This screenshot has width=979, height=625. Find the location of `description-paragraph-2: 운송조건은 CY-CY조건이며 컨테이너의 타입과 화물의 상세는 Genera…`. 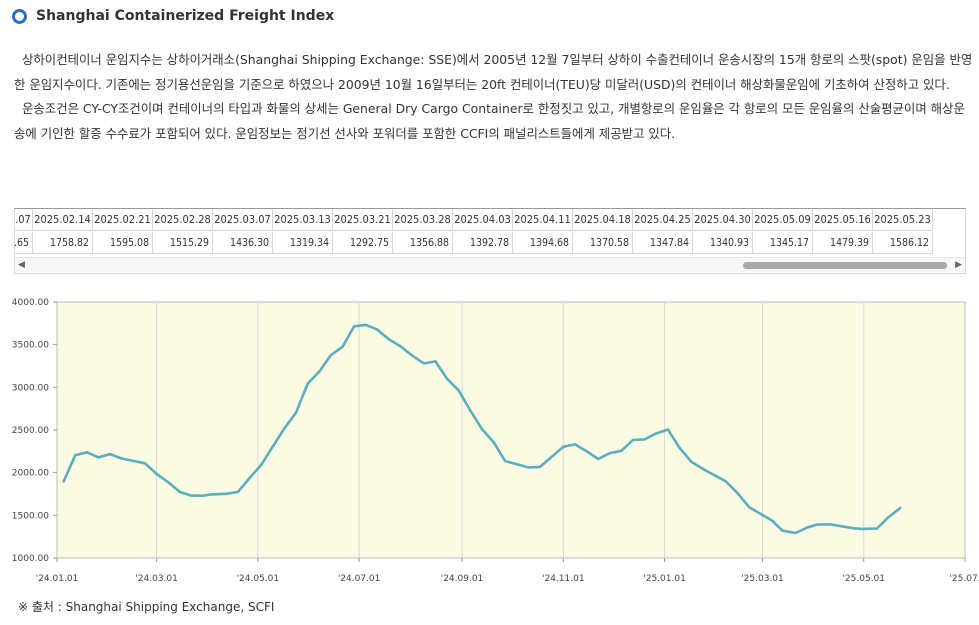

description-paragraph-2: 운송조건은 CY-CY조건이며 컨테이너의 타입과 화물의 상세는 Genera… is located at coordinates (489, 121).